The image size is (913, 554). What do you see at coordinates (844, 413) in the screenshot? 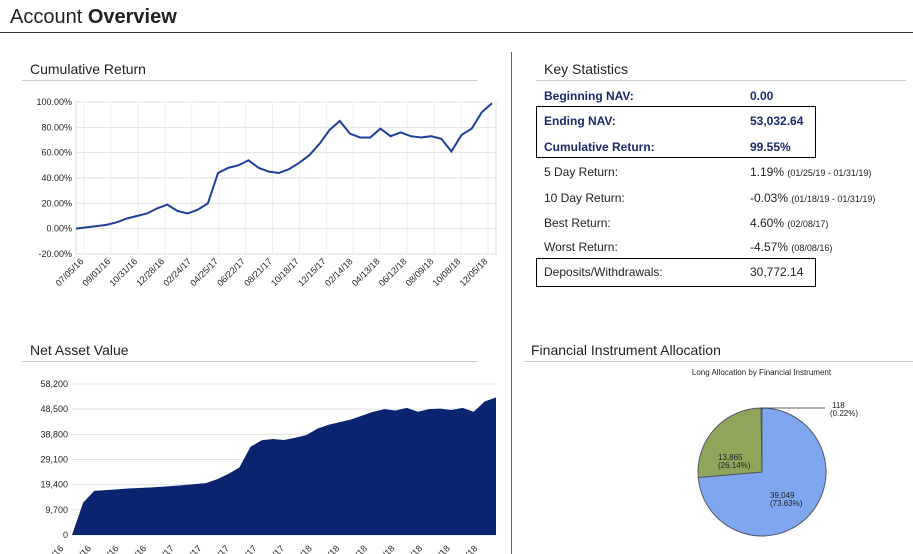
I see `pie-label-pct: (0.22%)` at bounding box center [844, 413].